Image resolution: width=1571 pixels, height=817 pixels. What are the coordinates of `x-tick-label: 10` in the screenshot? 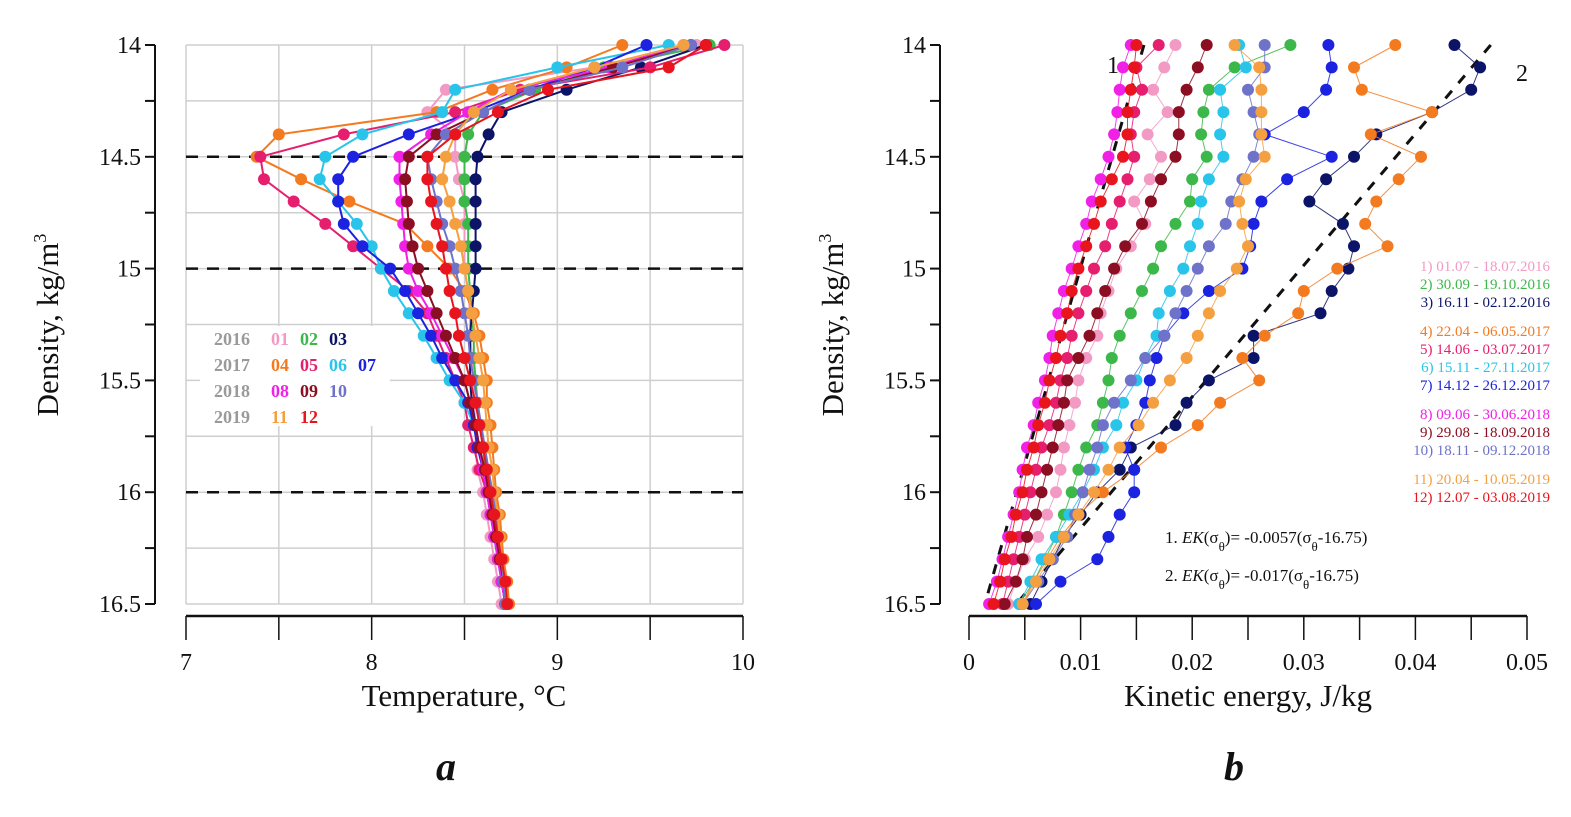 It's located at (743, 663).